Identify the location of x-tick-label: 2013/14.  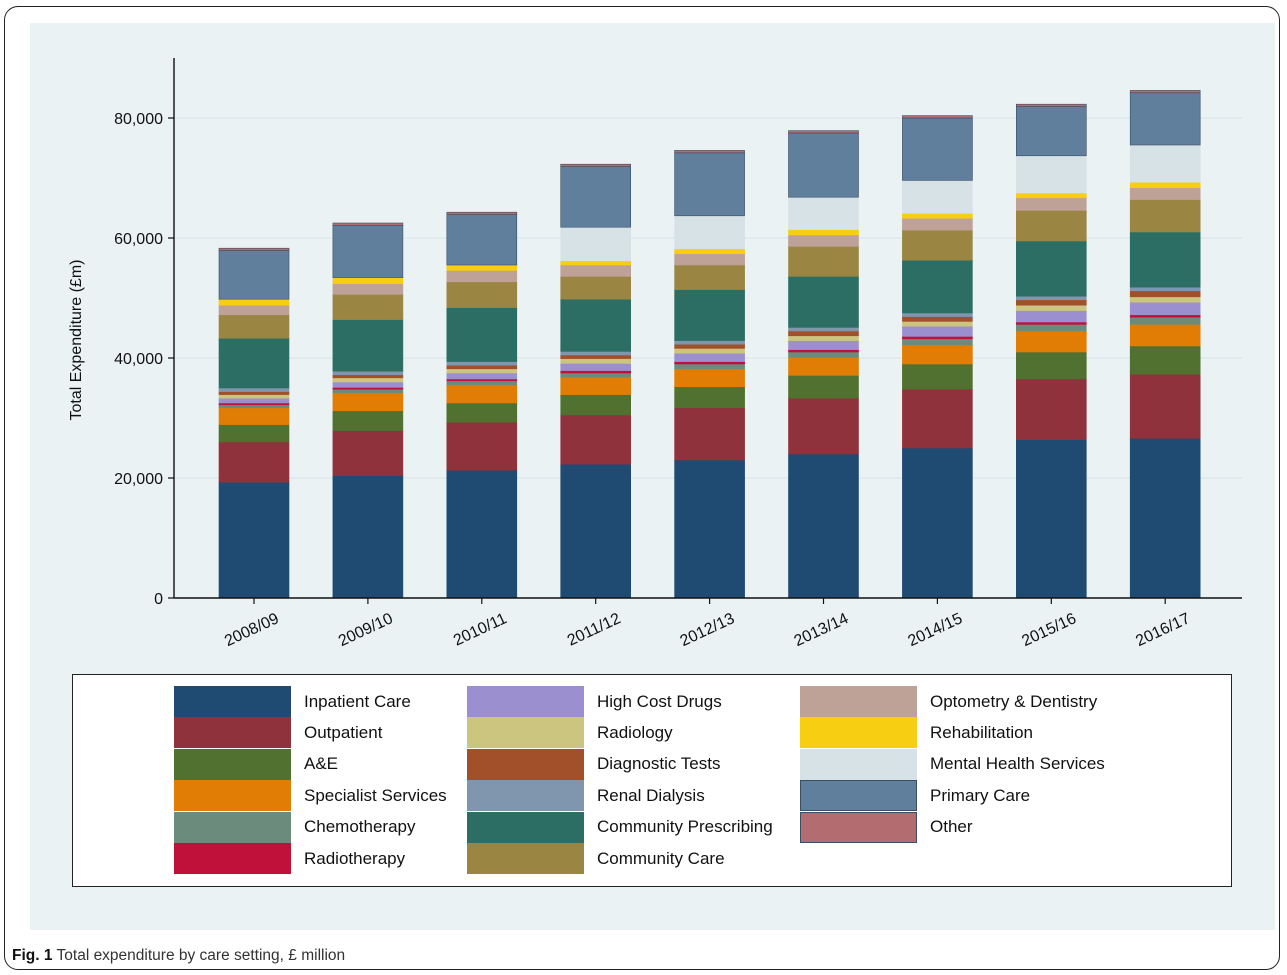
(822, 630).